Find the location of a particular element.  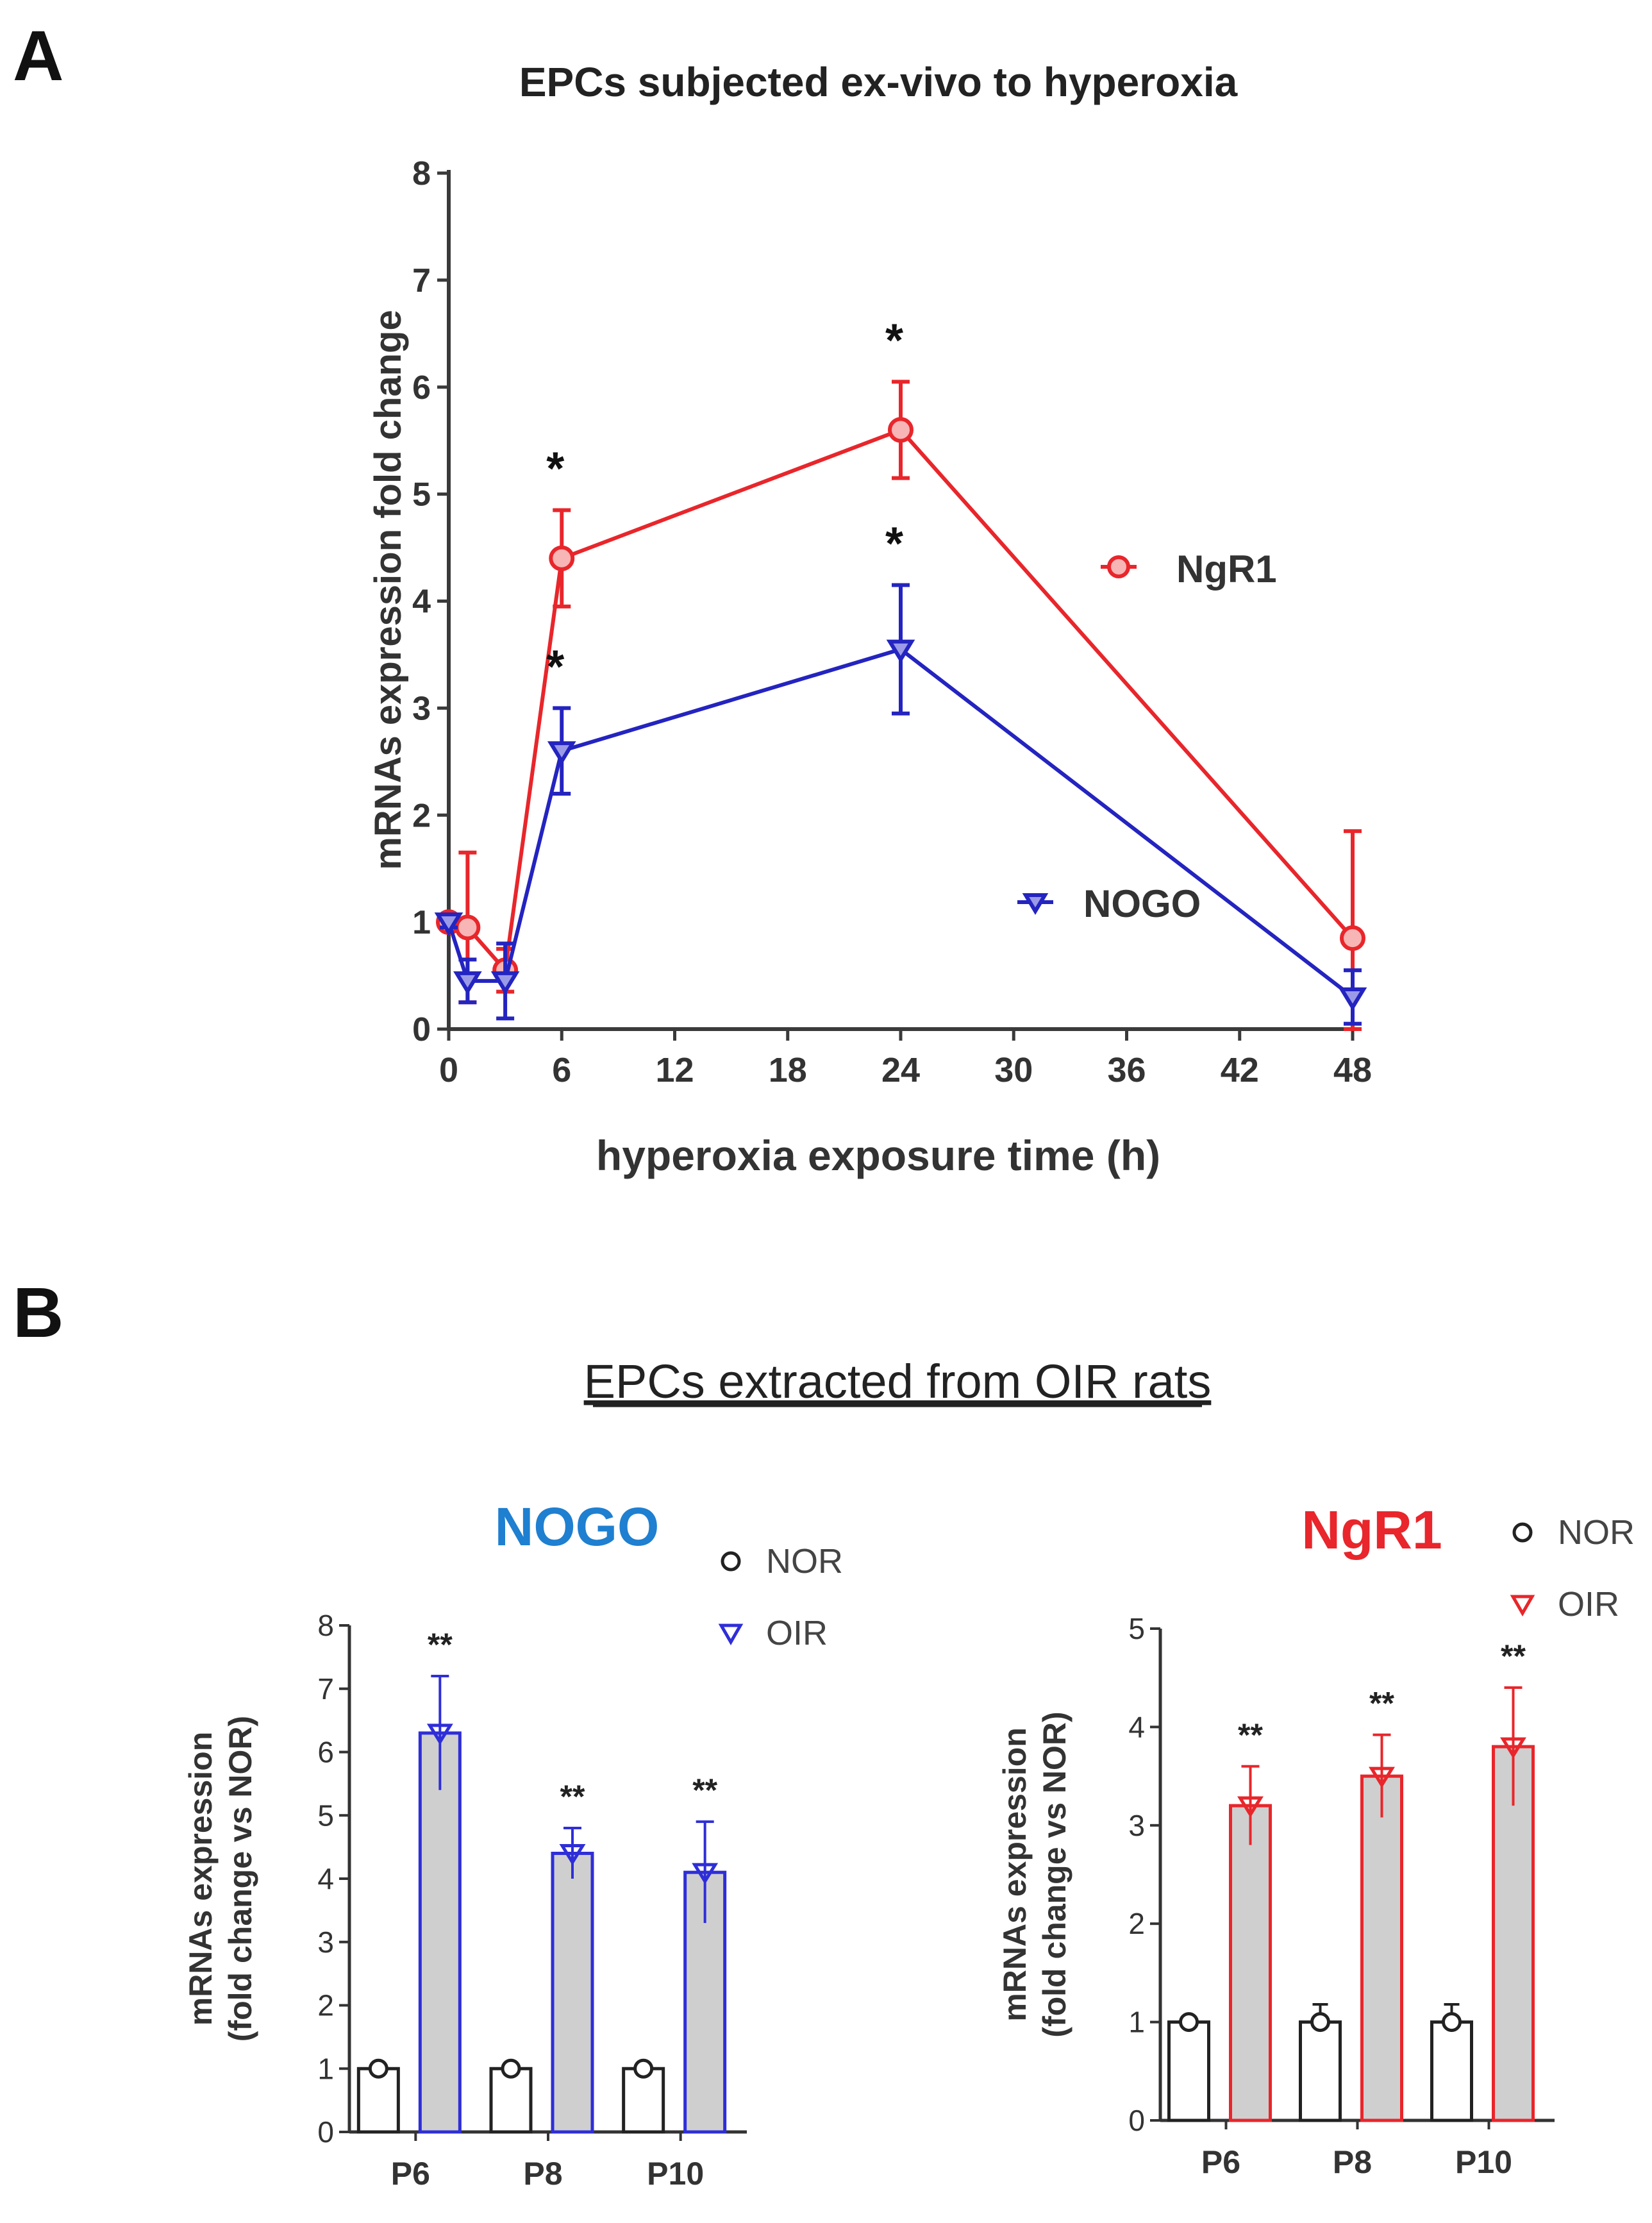

x-tick-label: 12 is located at coordinates (674, 1070).